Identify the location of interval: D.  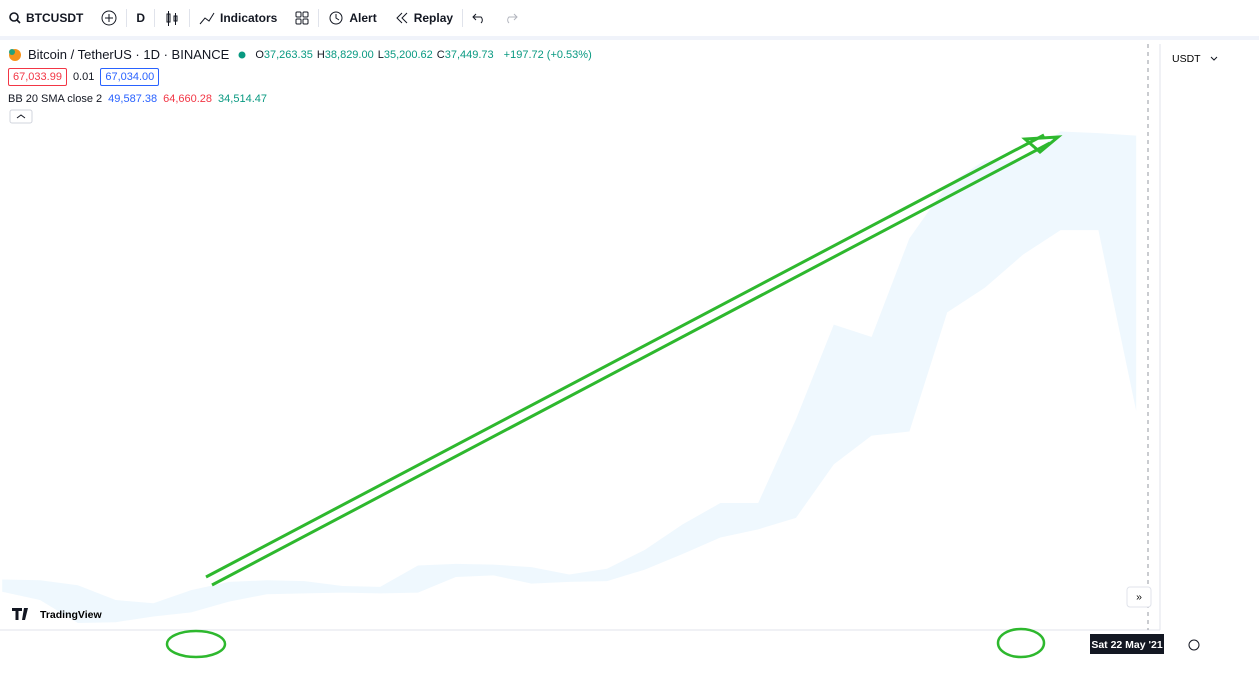
(140, 18).